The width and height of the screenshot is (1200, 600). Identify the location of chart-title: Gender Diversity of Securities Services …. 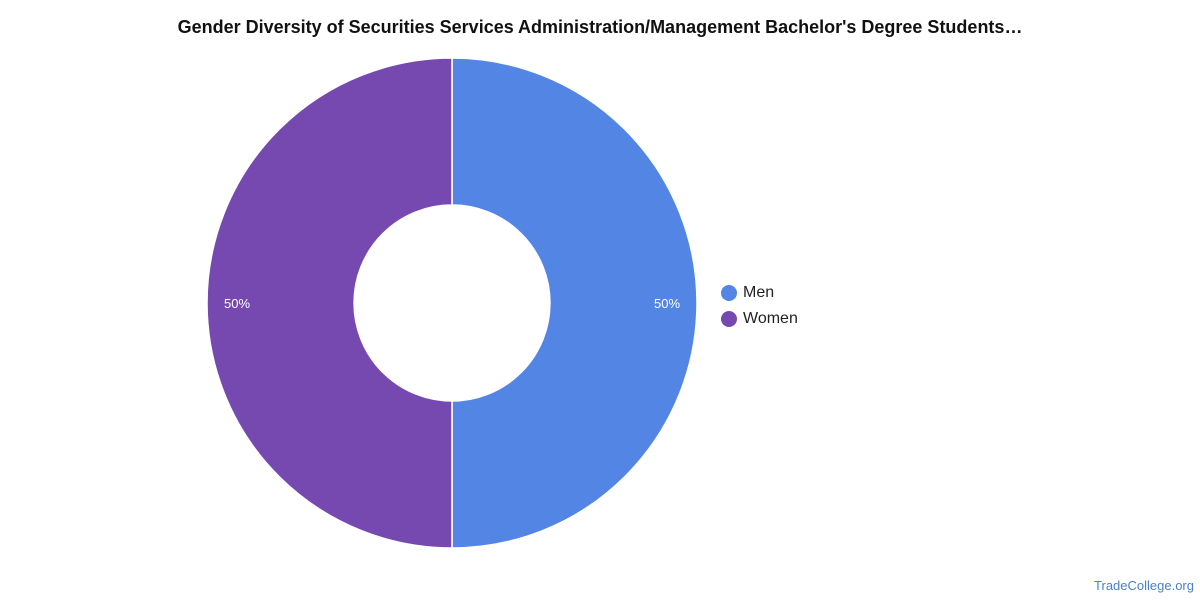
(600, 27).